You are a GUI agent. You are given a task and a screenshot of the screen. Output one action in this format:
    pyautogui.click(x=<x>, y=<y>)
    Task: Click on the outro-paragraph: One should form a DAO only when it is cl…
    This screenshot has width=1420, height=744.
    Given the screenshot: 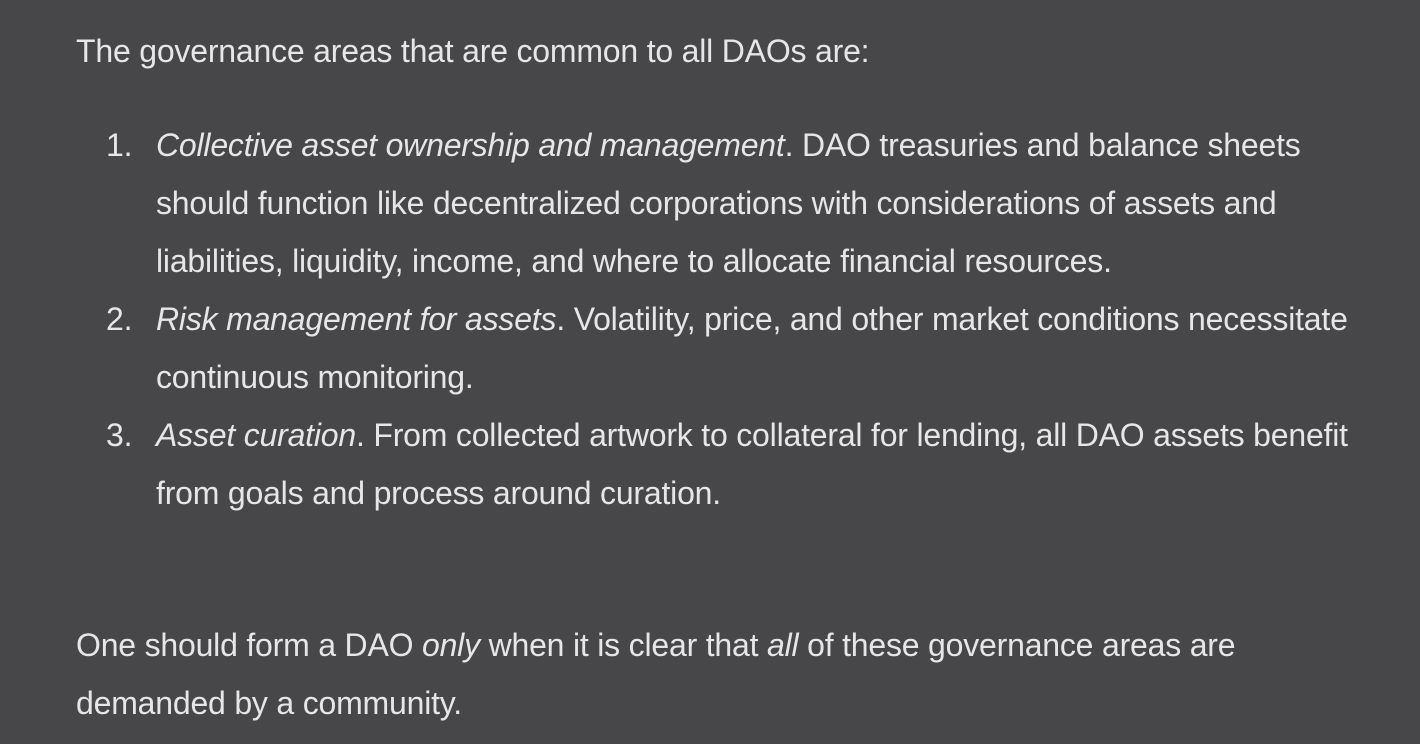 What is the action you would take?
    pyautogui.click(x=716, y=674)
    